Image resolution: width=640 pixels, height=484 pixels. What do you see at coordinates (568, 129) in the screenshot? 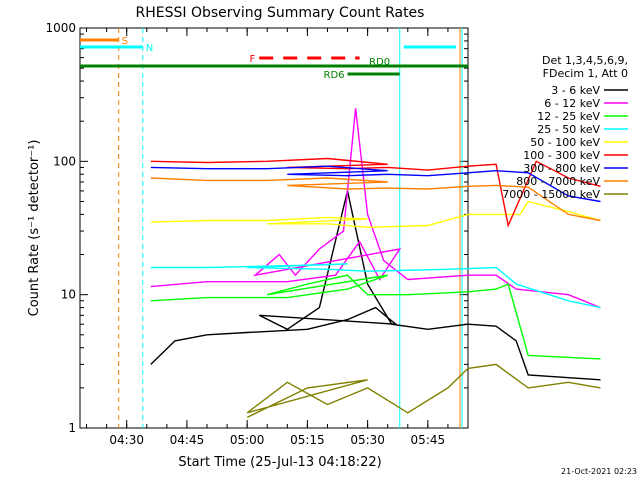
I see `legend-label: 25 - 50 keV` at bounding box center [568, 129].